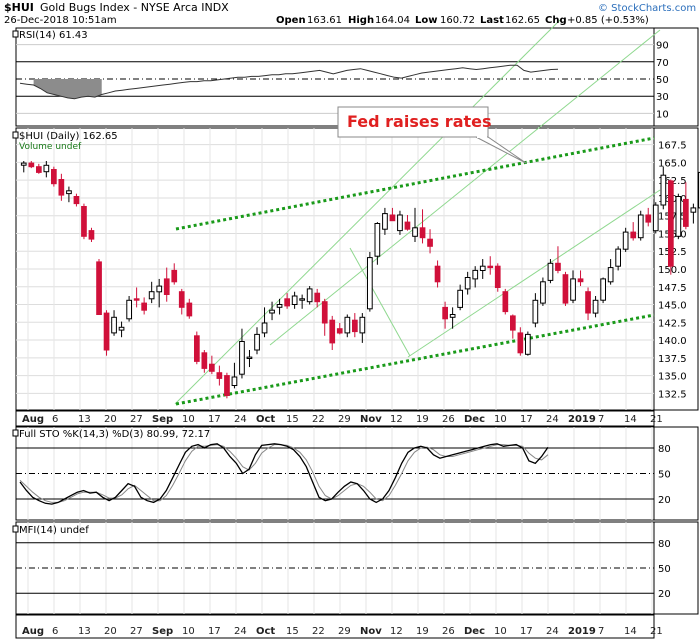 This screenshot has width=700, height=643. What do you see at coordinates (419, 121) in the screenshot?
I see `annotation-text: Fed raises rates` at bounding box center [419, 121].